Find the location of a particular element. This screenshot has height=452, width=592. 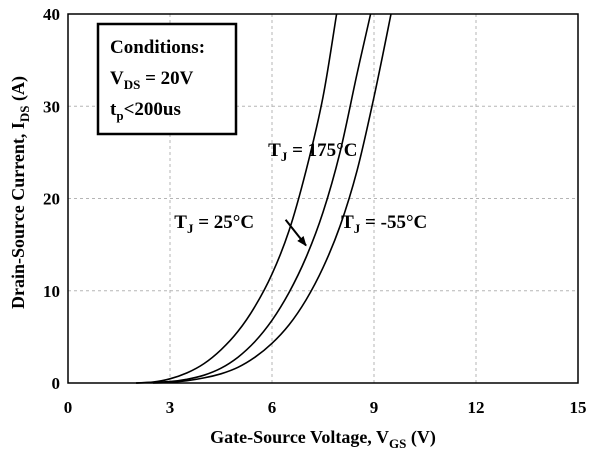

y-tick-label: 20 is located at coordinates (51, 199).